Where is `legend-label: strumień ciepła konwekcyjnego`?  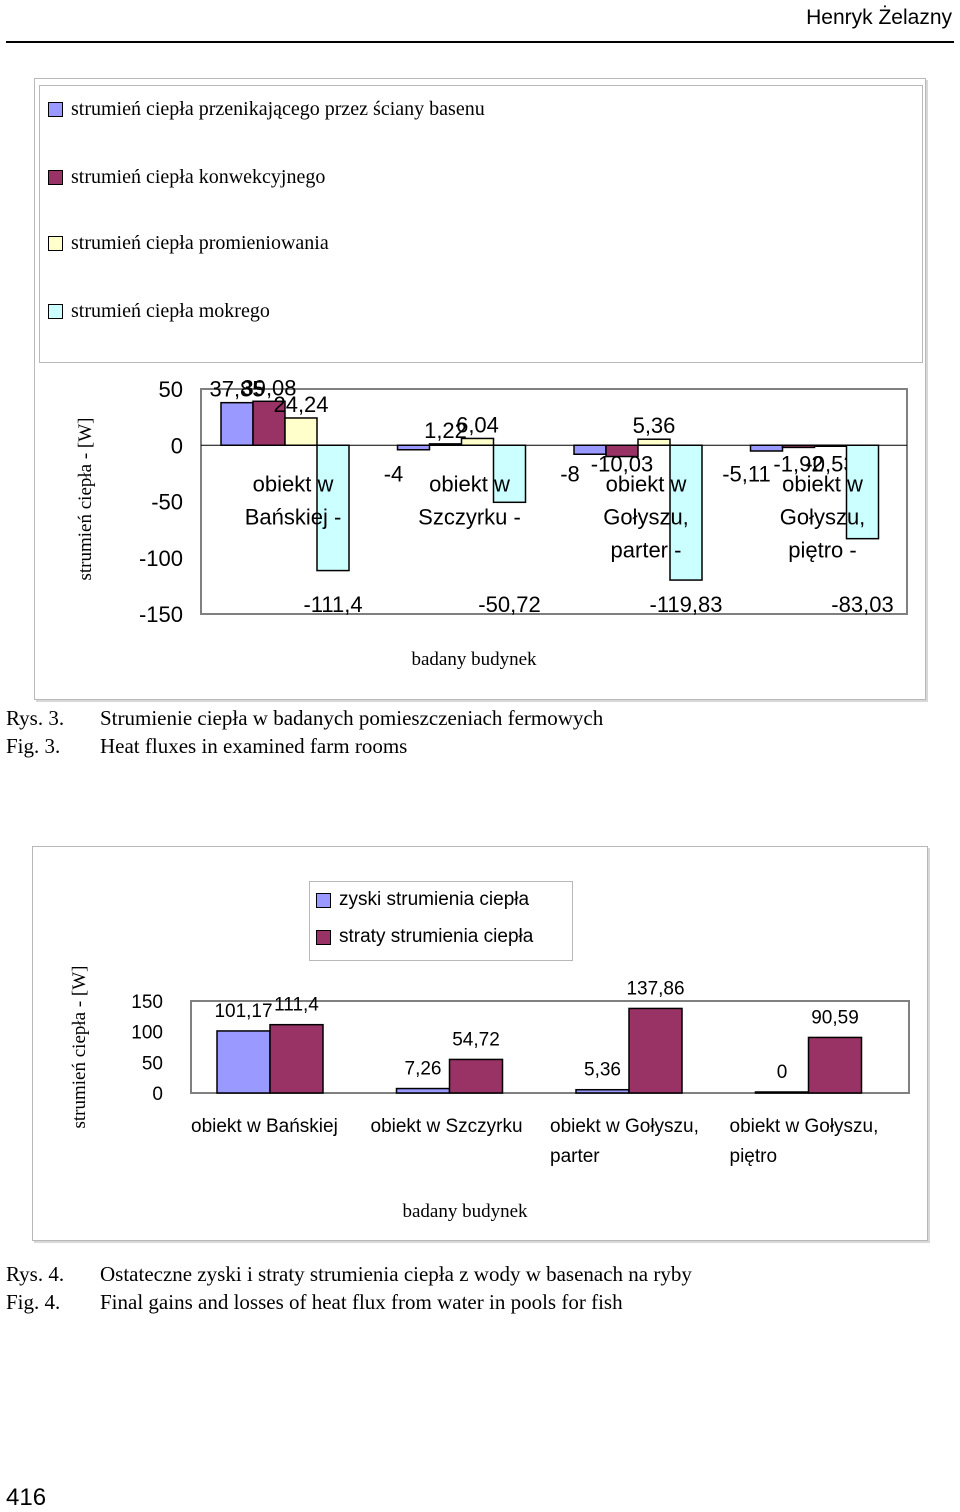
legend-label: strumień ciepła konwekcyjnego is located at coordinates (198, 177).